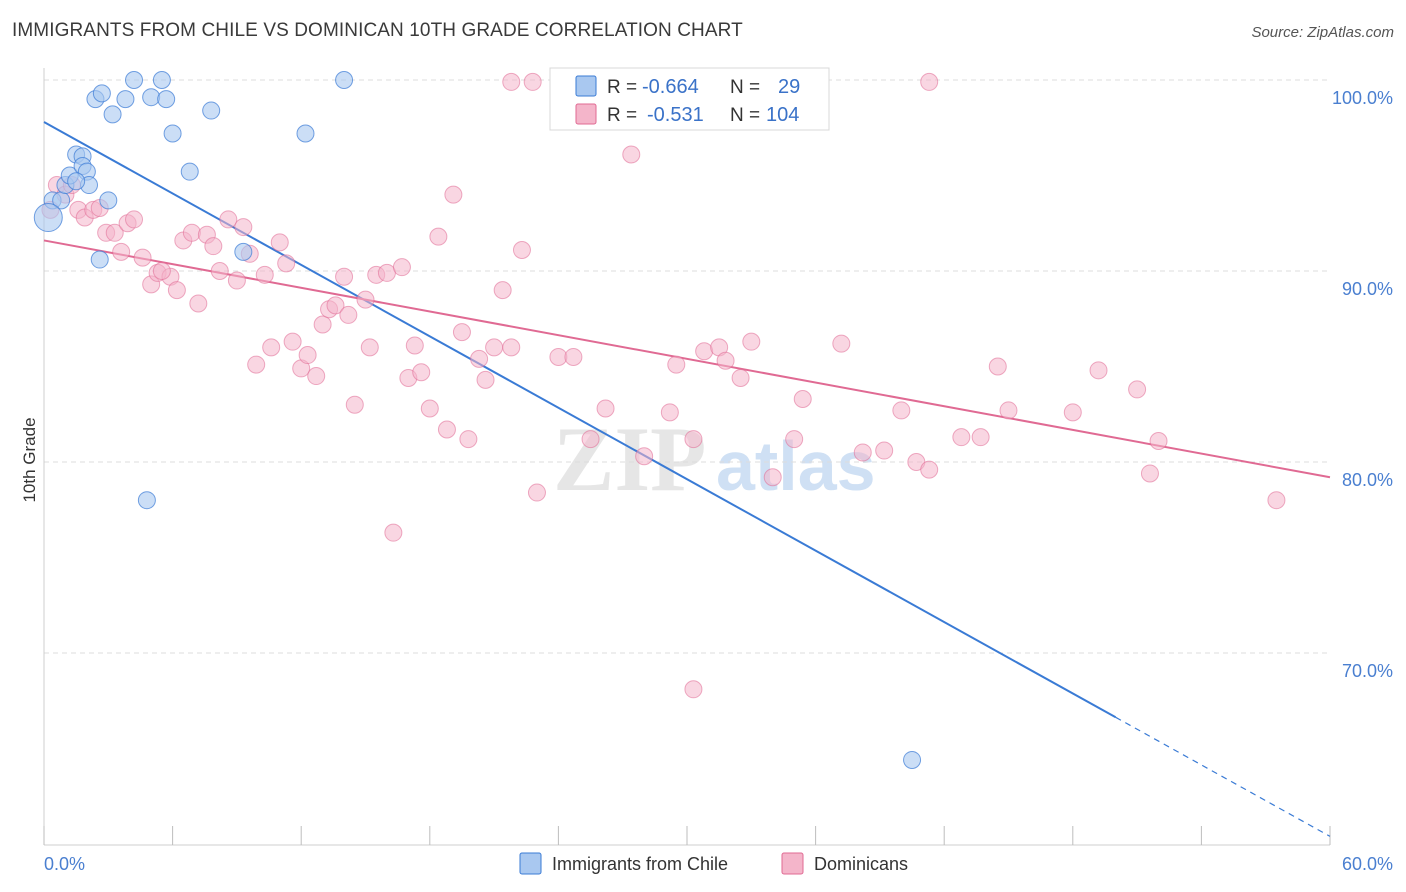  I want to click on bottom-legend-label-dominicans: Dominicans, so click(861, 864).